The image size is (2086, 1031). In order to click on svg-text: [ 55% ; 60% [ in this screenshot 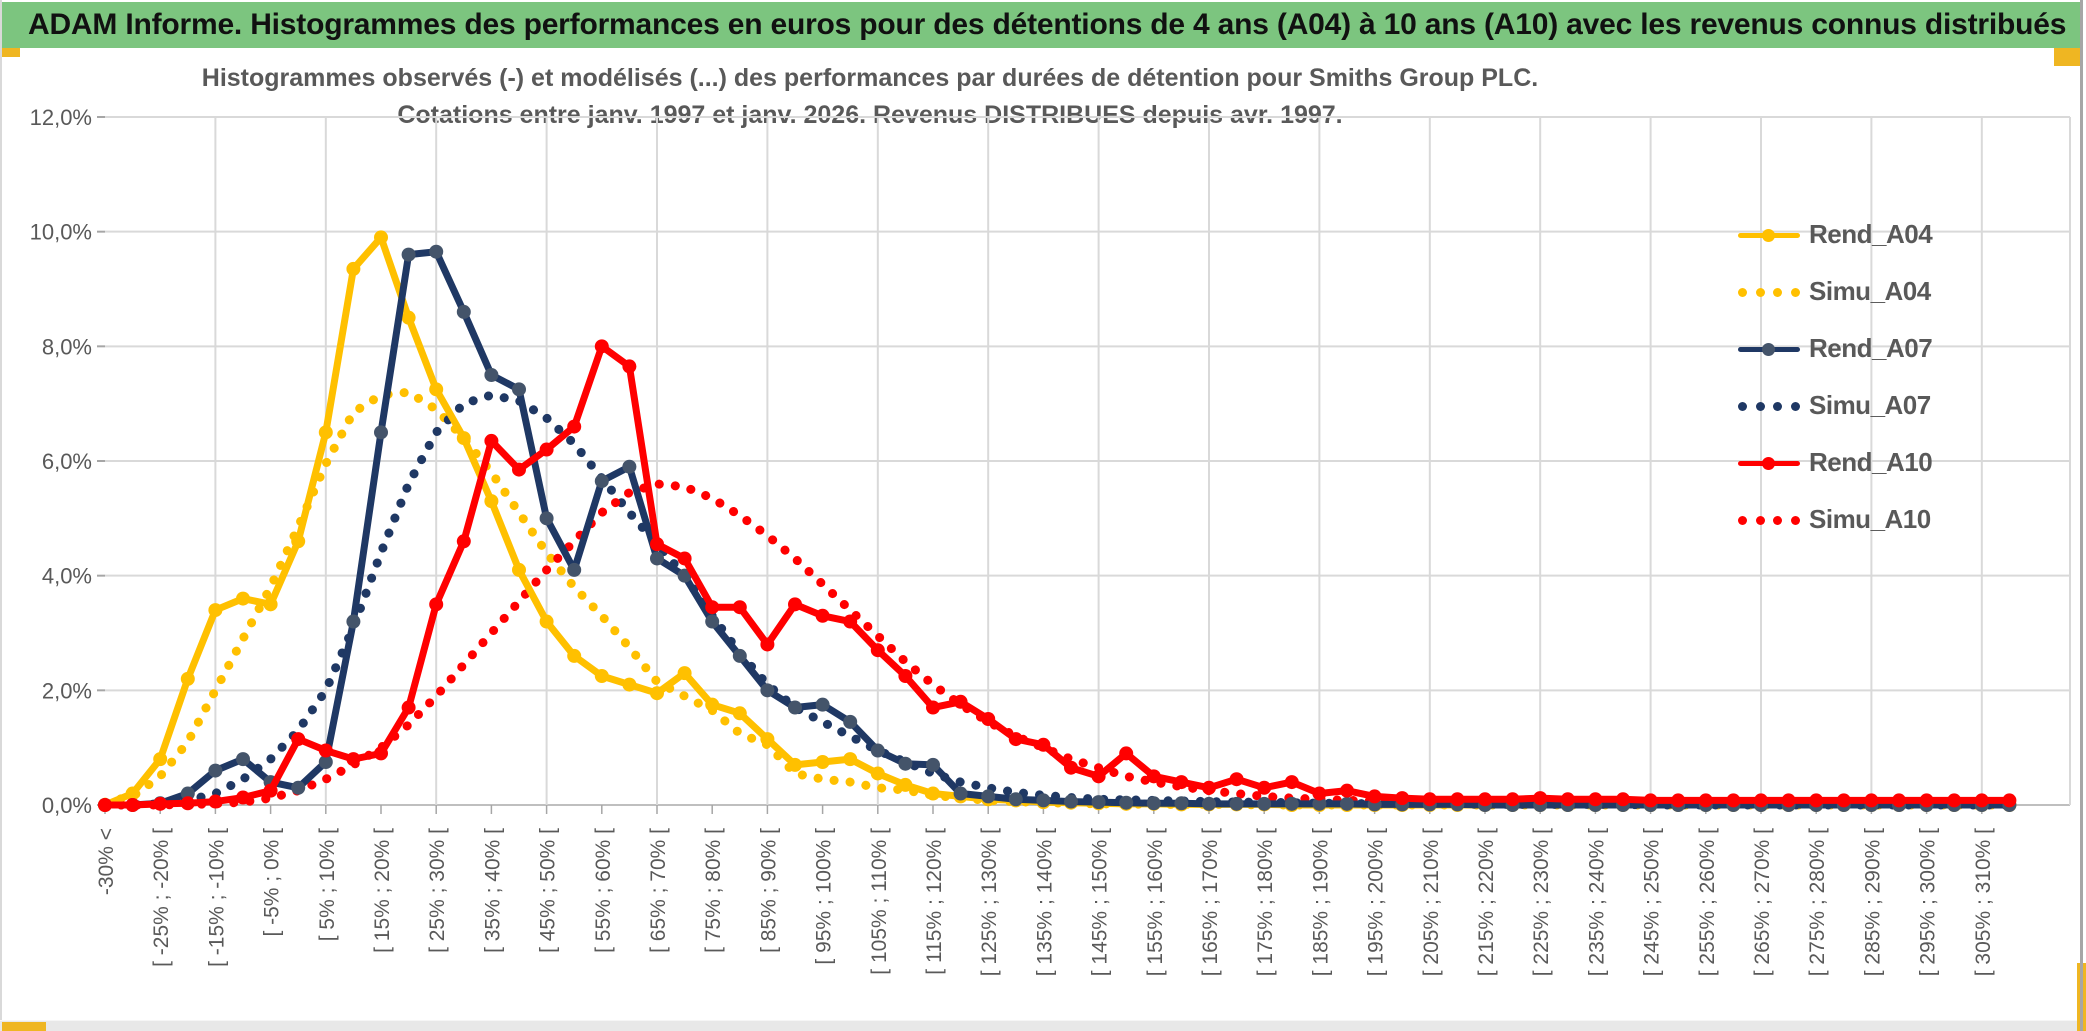, I will do `click(603, 890)`.